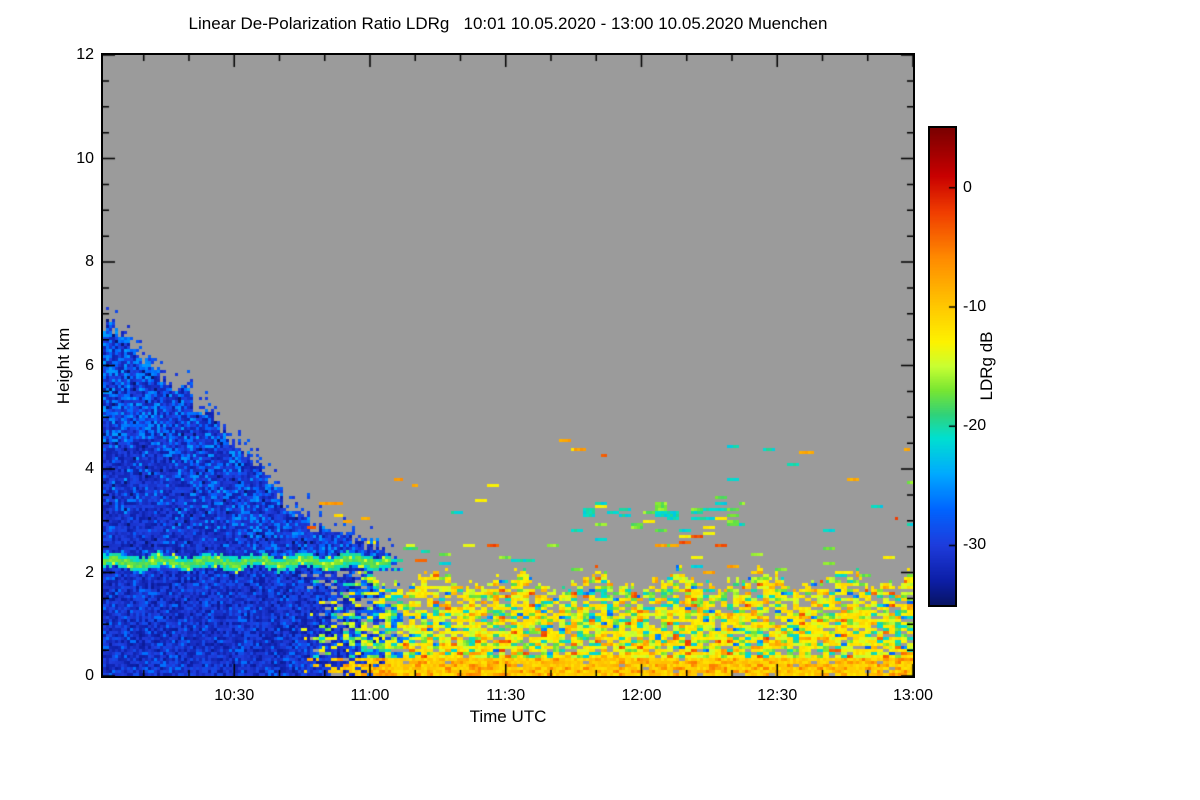 This screenshot has height=800, width=1200. What do you see at coordinates (89, 675) in the screenshot?
I see `y-tick-label: 0` at bounding box center [89, 675].